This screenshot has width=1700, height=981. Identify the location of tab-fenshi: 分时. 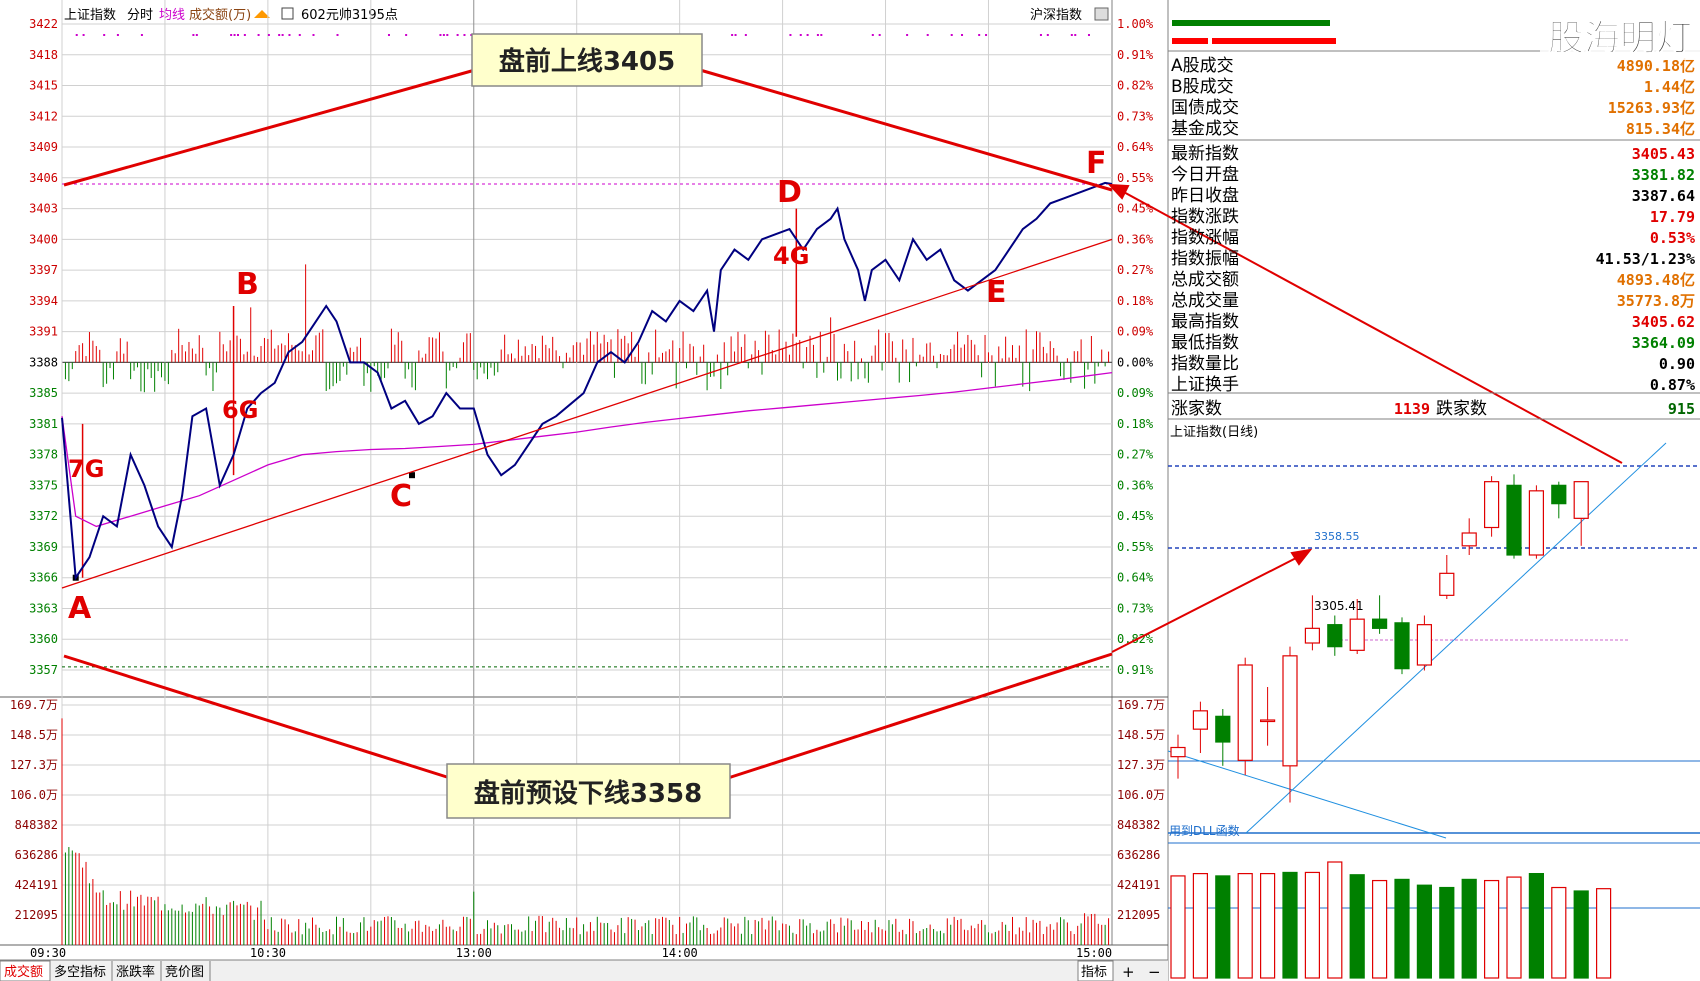
(140, 15).